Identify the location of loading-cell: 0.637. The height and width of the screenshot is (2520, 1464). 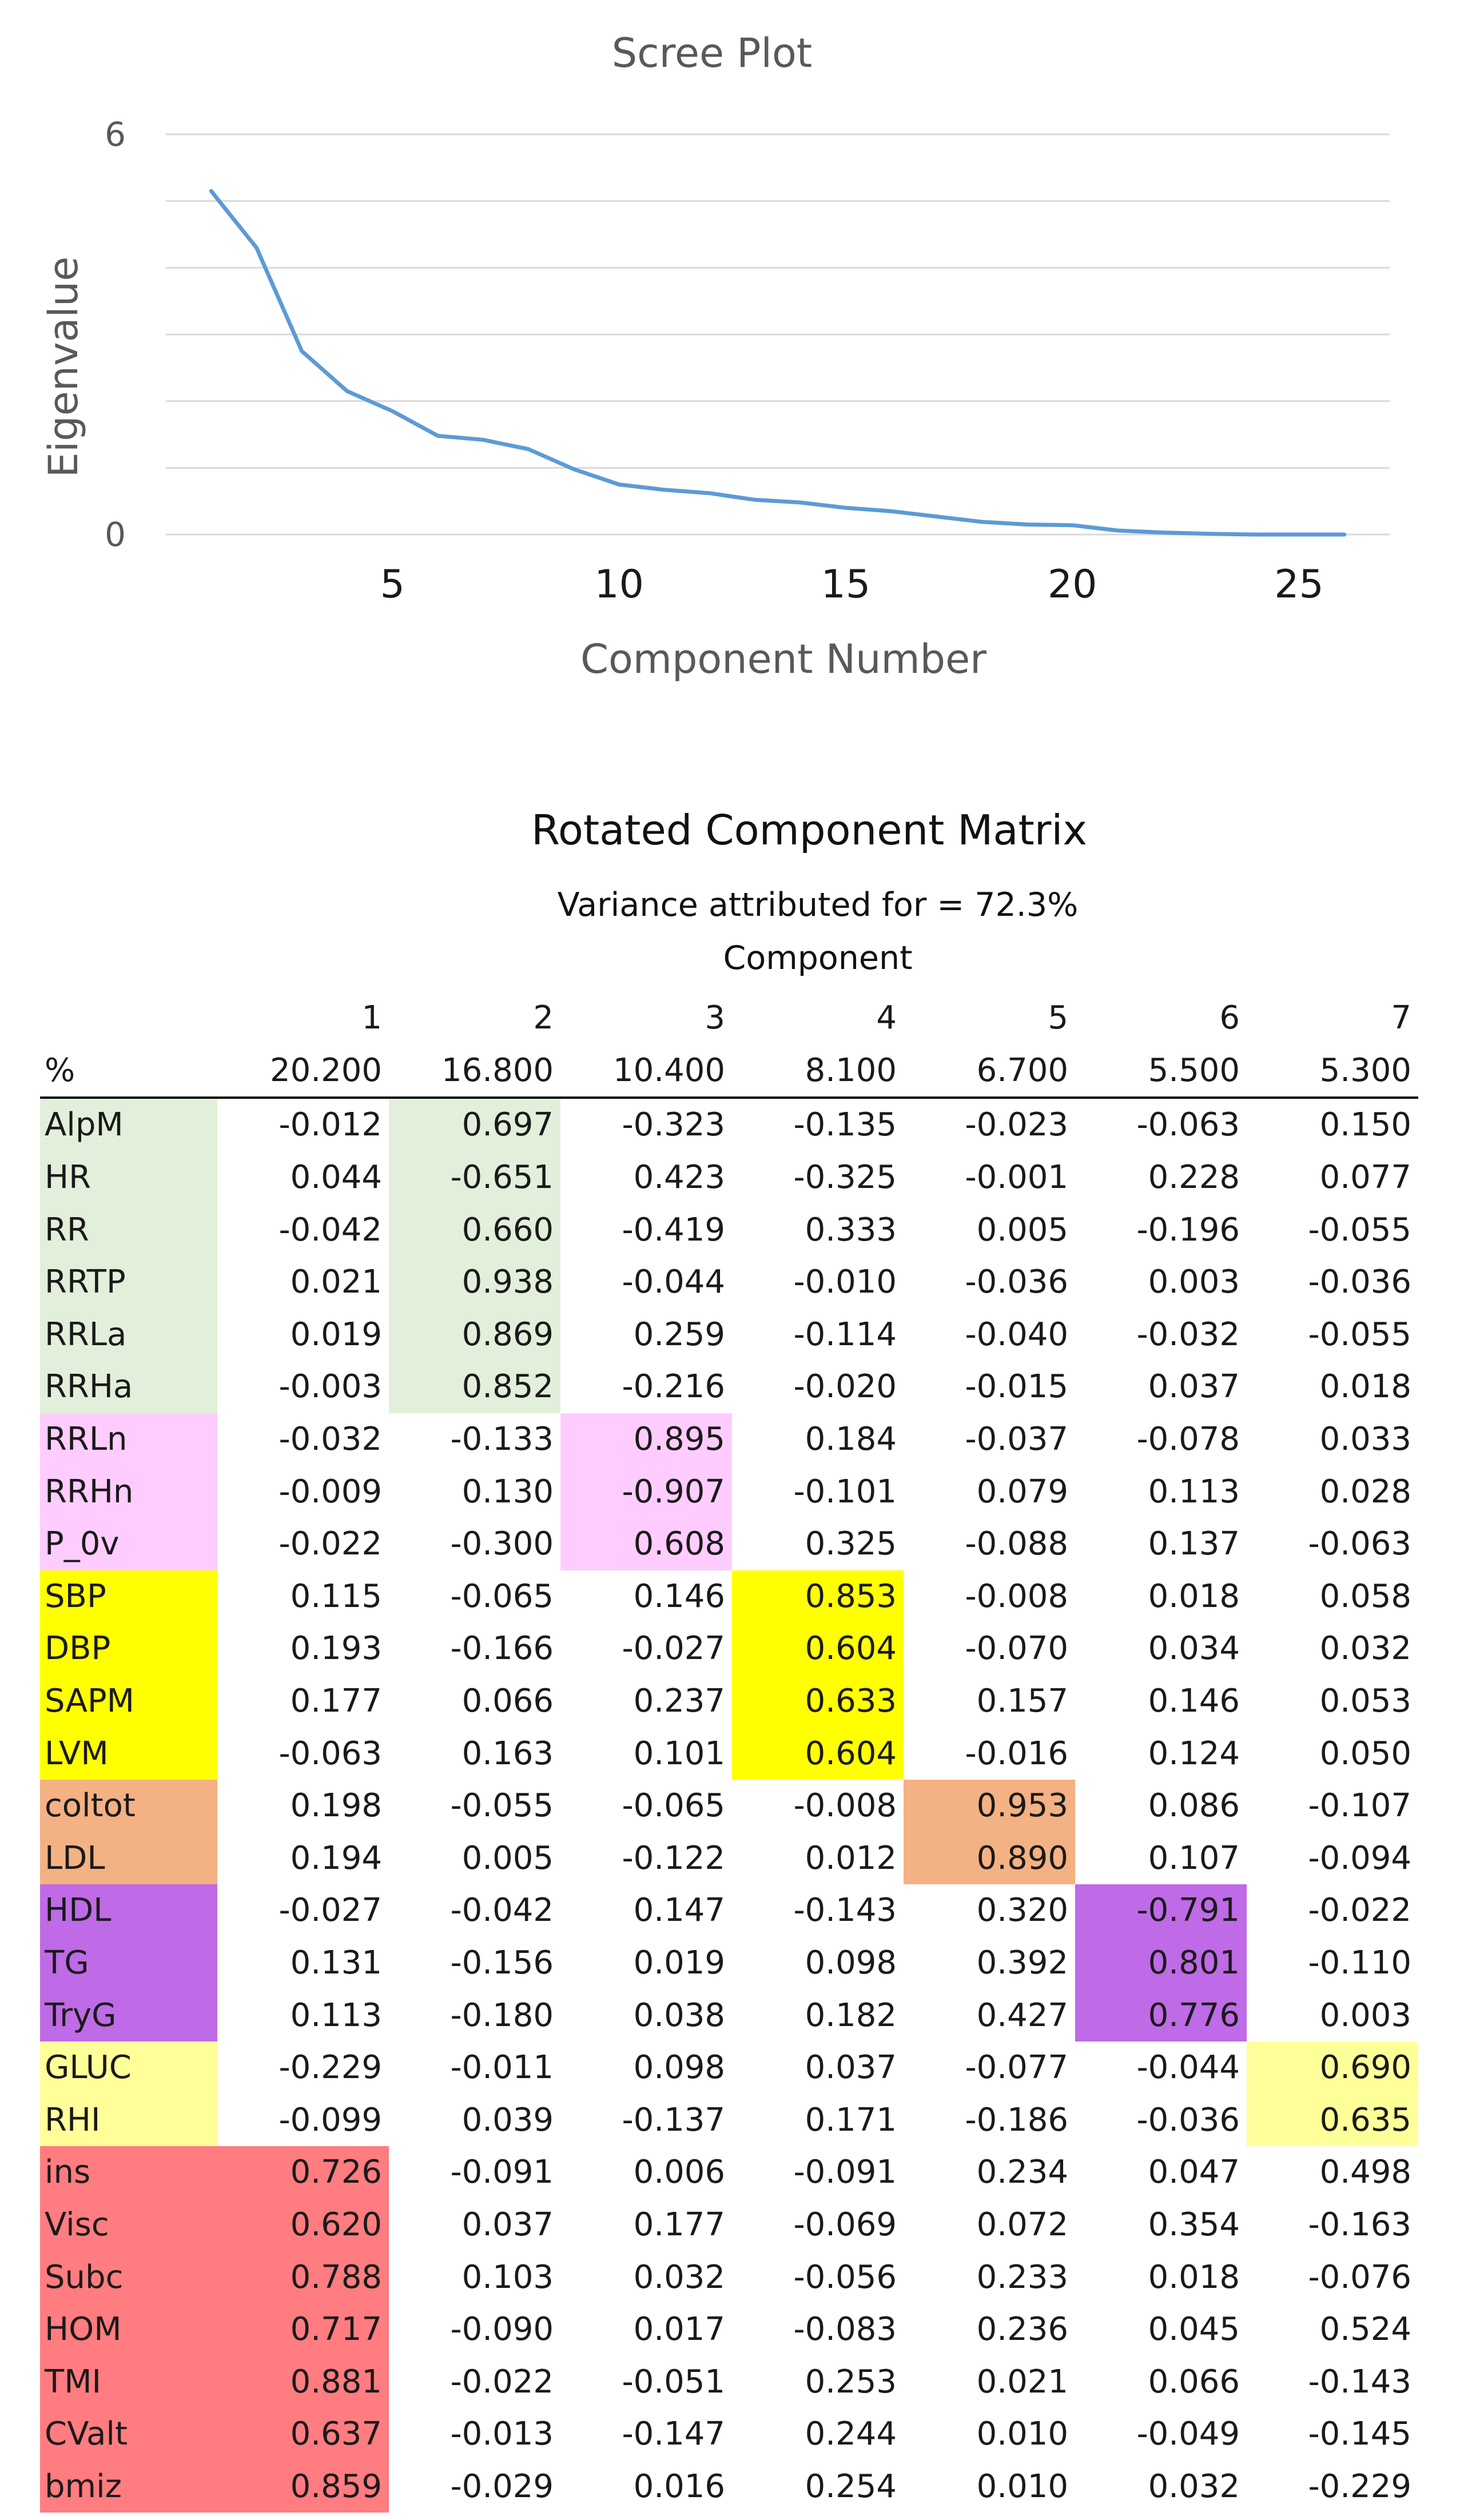
(303, 2434).